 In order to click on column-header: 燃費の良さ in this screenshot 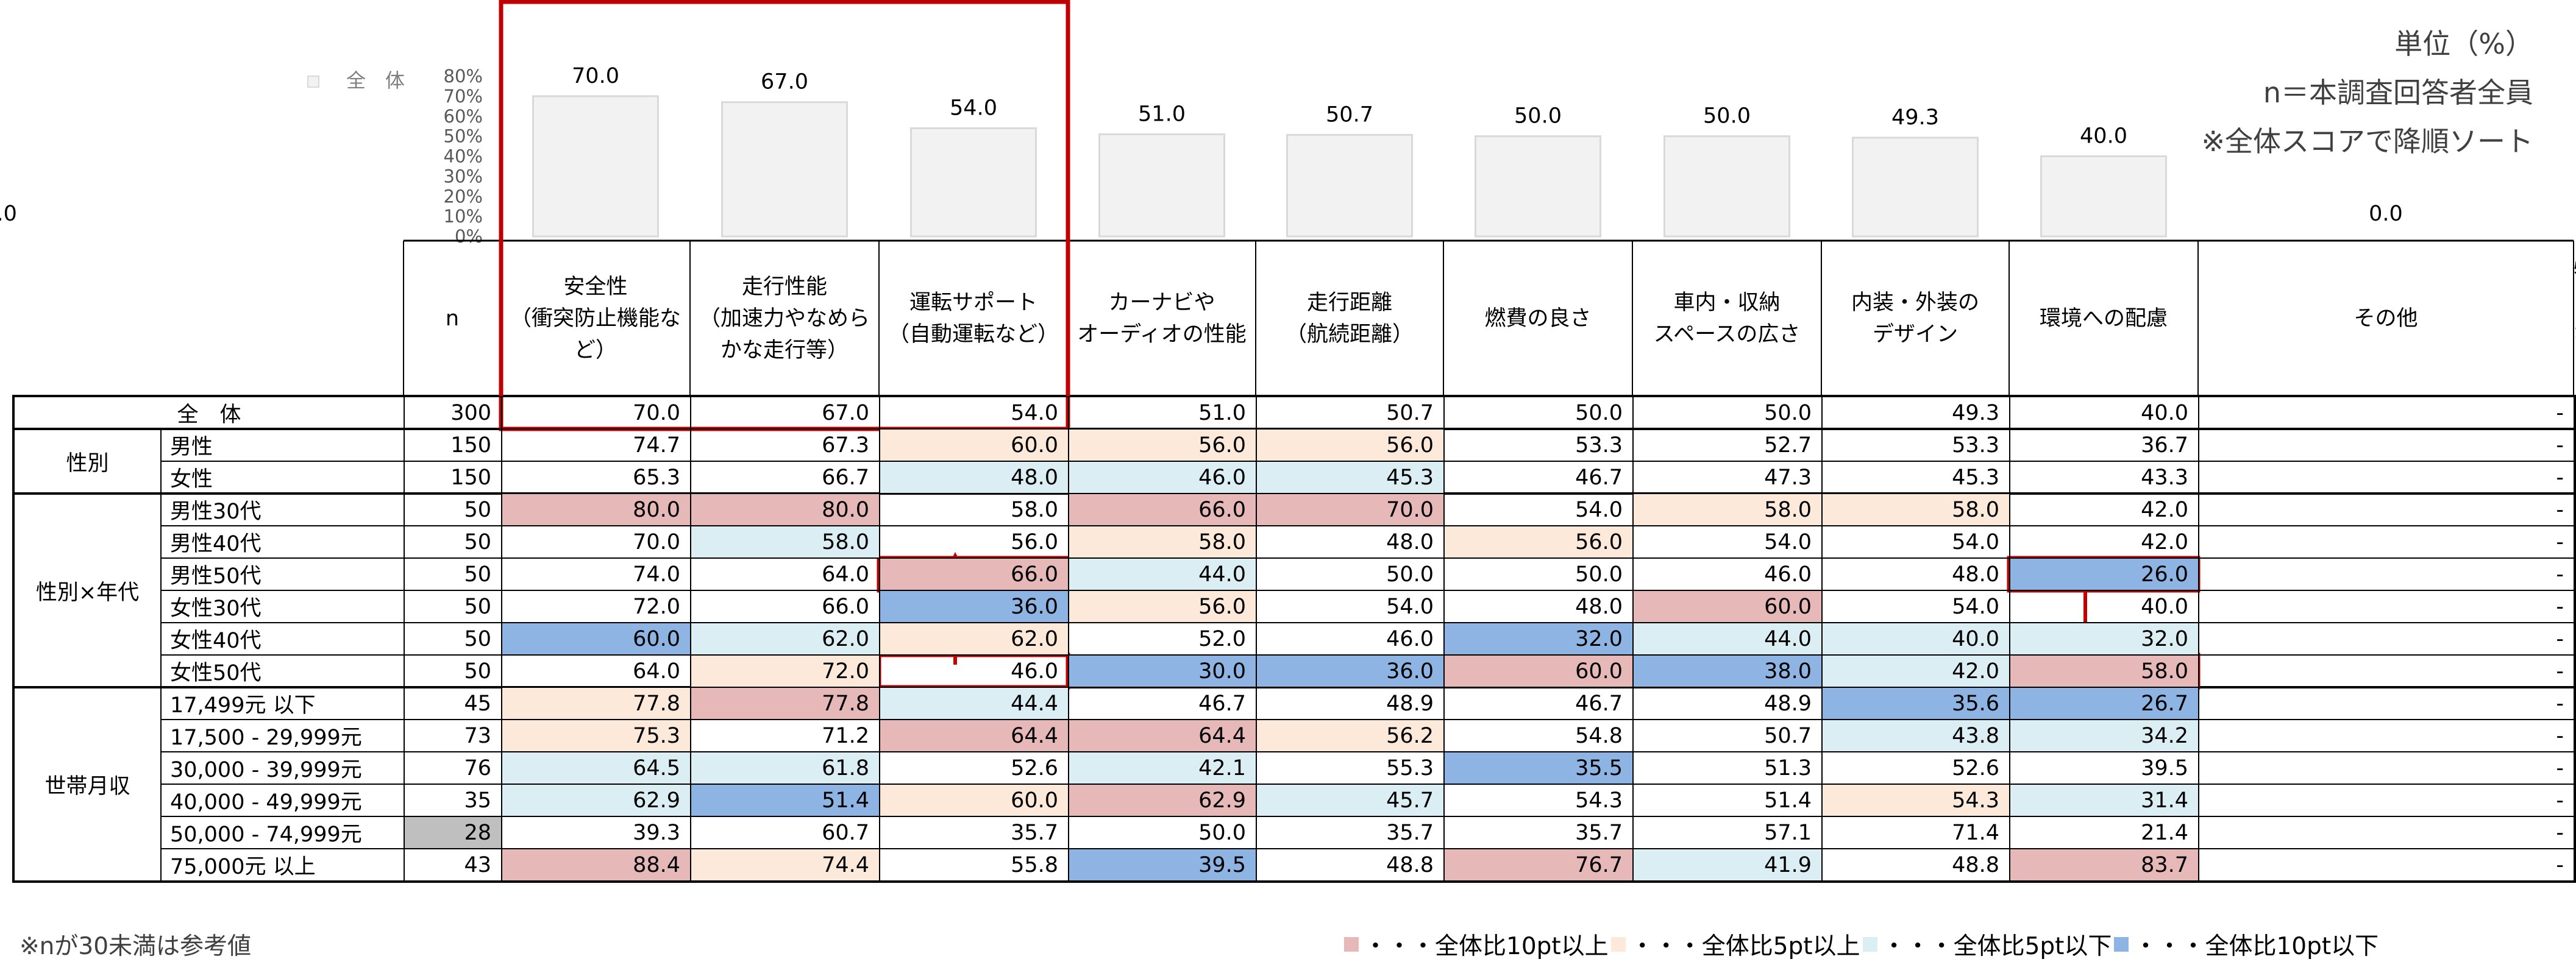, I will do `click(1538, 318)`.